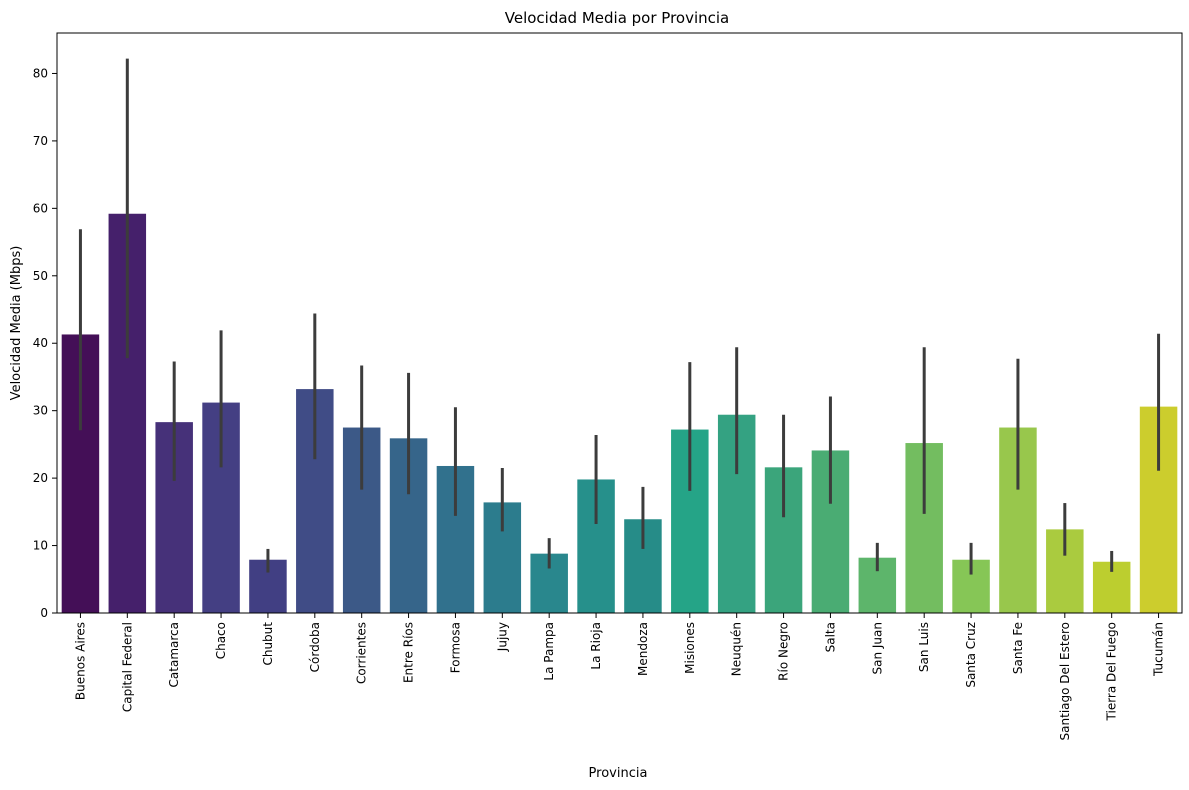  I want to click on x-tick-label: San Juan, so click(877, 648).